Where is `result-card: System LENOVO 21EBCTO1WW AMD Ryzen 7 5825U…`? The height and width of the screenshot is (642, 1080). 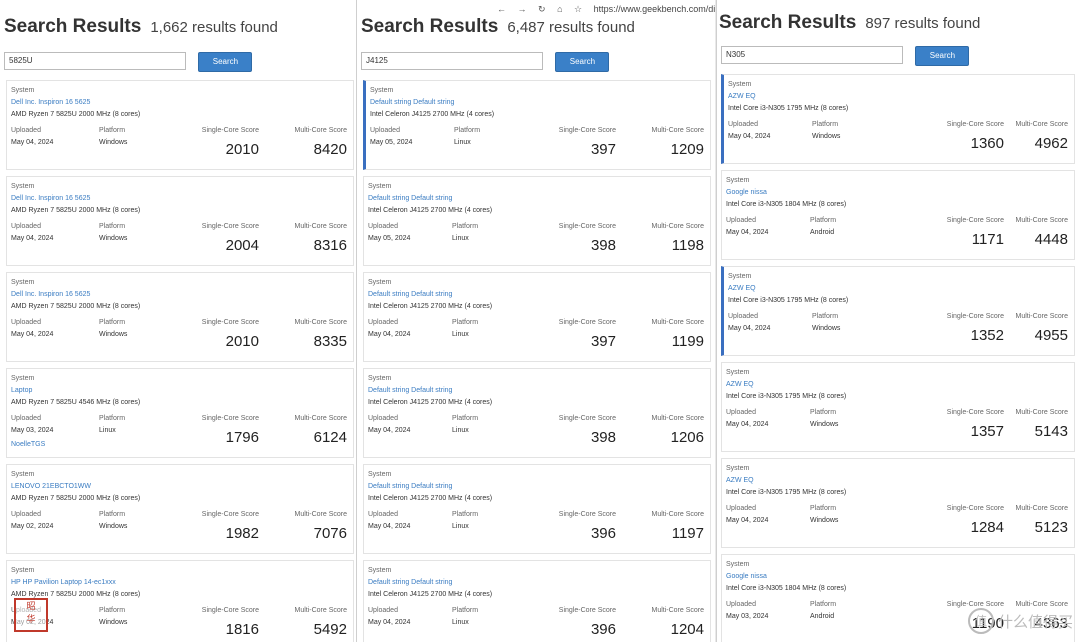
result-card: System LENOVO 21EBCTO1WW AMD Ryzen 7 5825U… is located at coordinates (180, 509).